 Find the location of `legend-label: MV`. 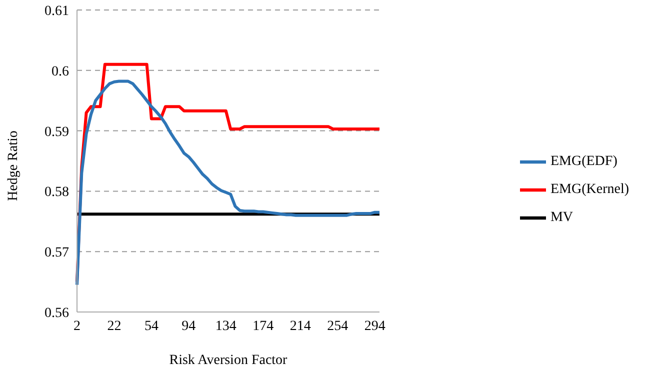

legend-label: MV is located at coordinates (562, 217).